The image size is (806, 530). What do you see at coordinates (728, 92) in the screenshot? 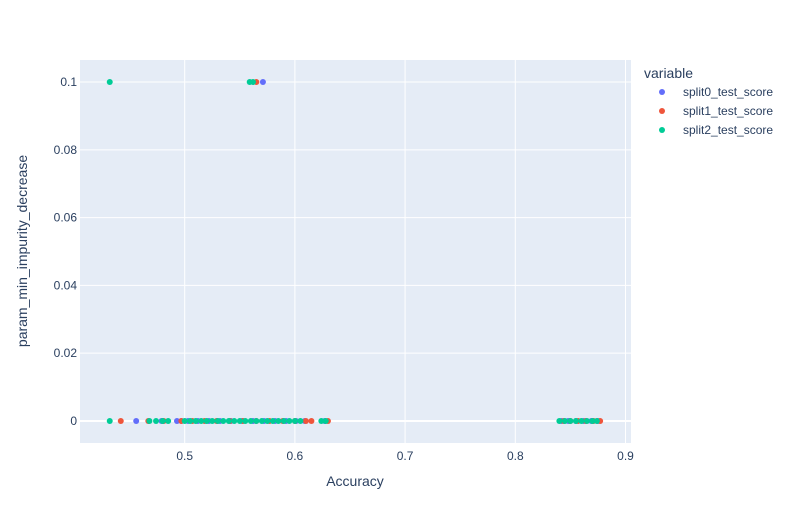
I see `legend-label: split0_test_score` at bounding box center [728, 92].